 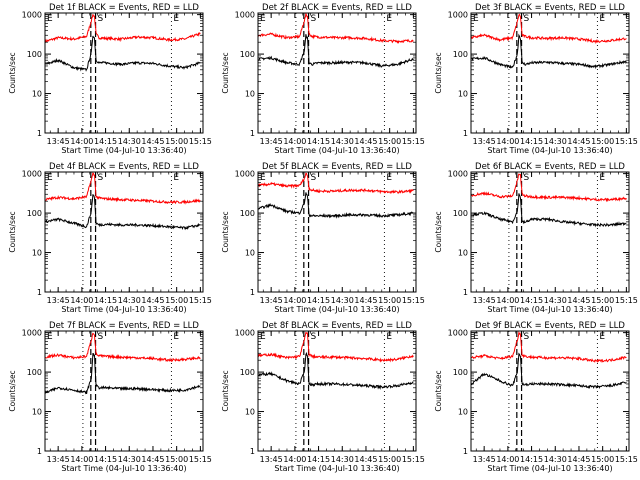 What do you see at coordinates (124, 326) in the screenshot?
I see `panel-title: Det 7f BLACK = Events, RED = LLD` at bounding box center [124, 326].